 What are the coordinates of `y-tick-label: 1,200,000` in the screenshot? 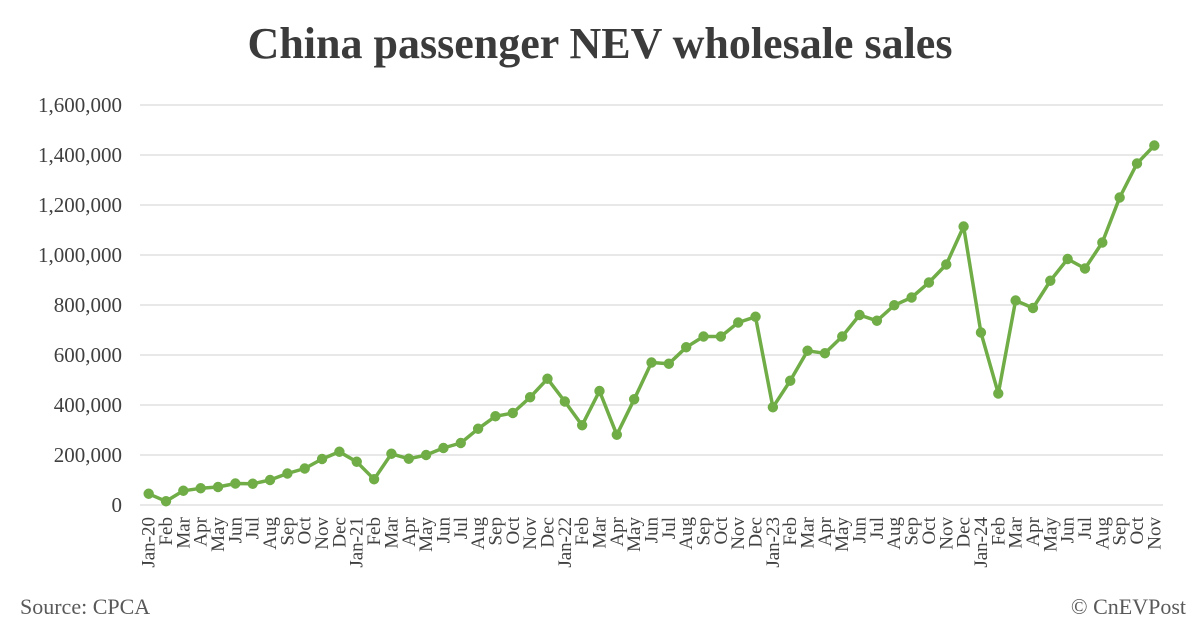 It's located at (80, 205).